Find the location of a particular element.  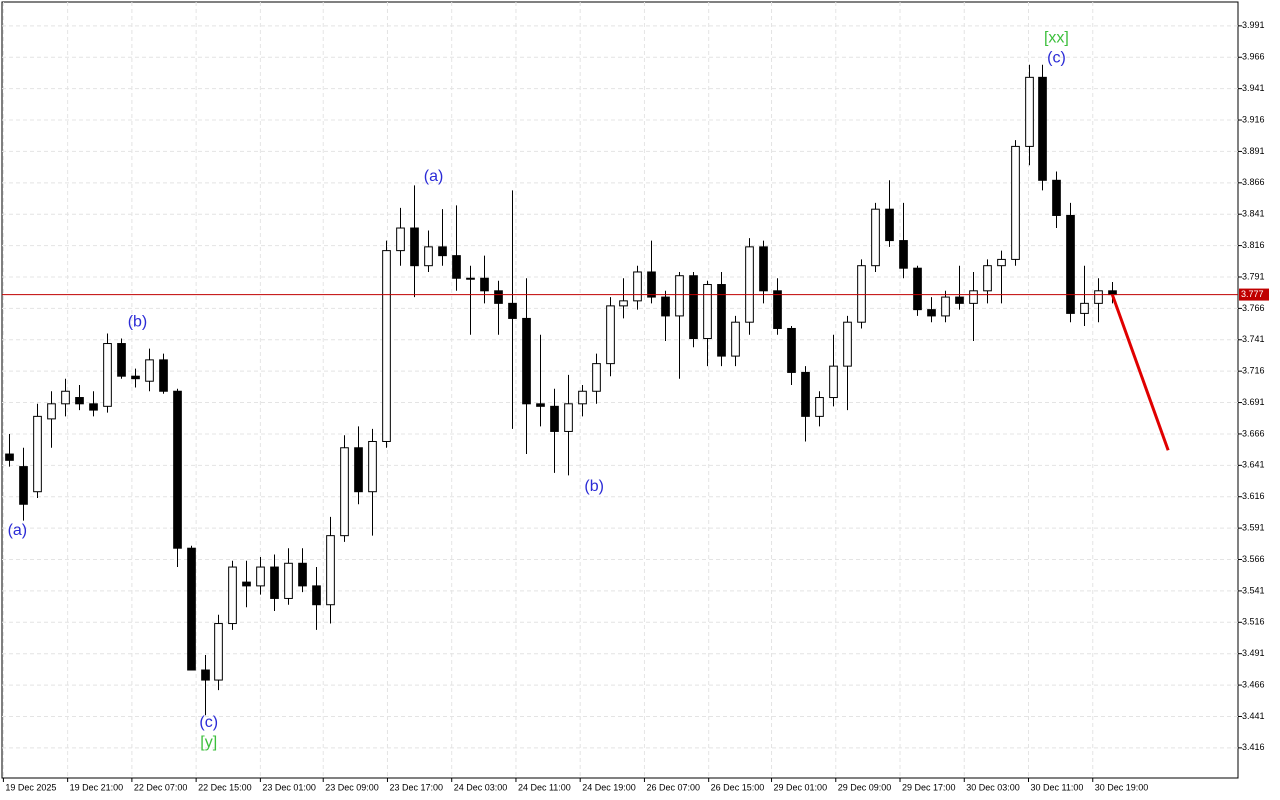

wave-label: (a) is located at coordinates (18, 530).